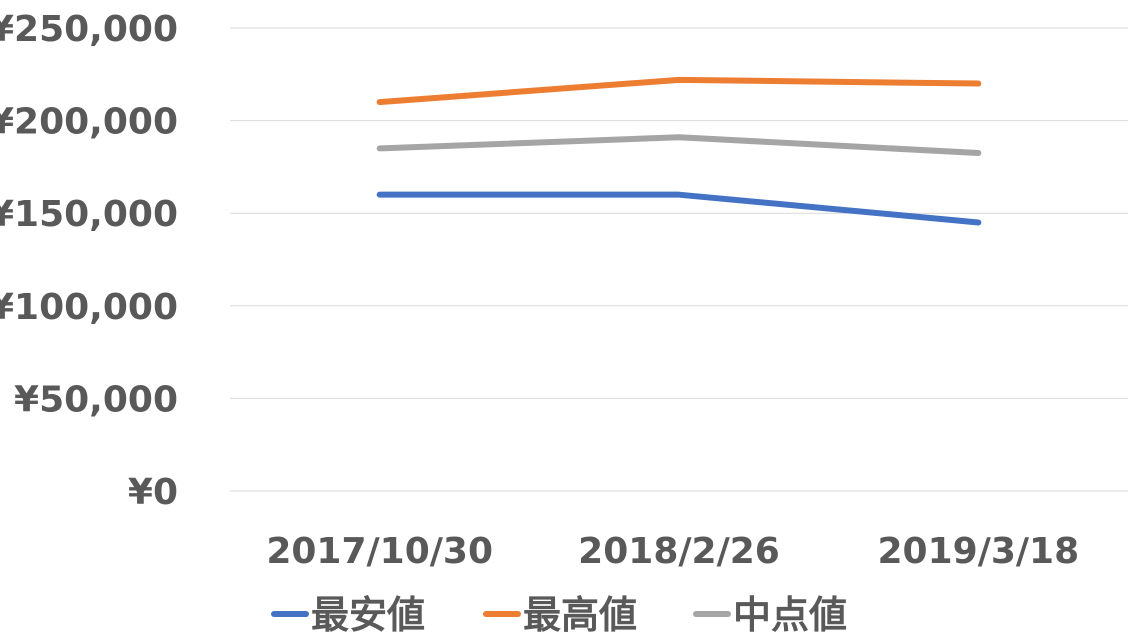 This screenshot has width=1140, height=642. What do you see at coordinates (89, 29) in the screenshot?
I see `y-tick-label: ¥250,000` at bounding box center [89, 29].